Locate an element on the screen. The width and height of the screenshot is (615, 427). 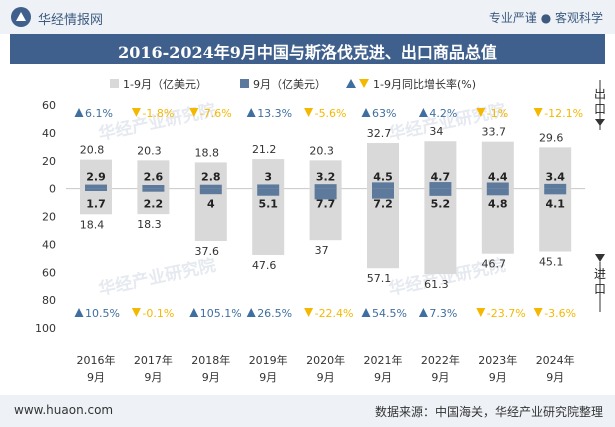
import-month-label: 7.7 is located at coordinates (326, 204).